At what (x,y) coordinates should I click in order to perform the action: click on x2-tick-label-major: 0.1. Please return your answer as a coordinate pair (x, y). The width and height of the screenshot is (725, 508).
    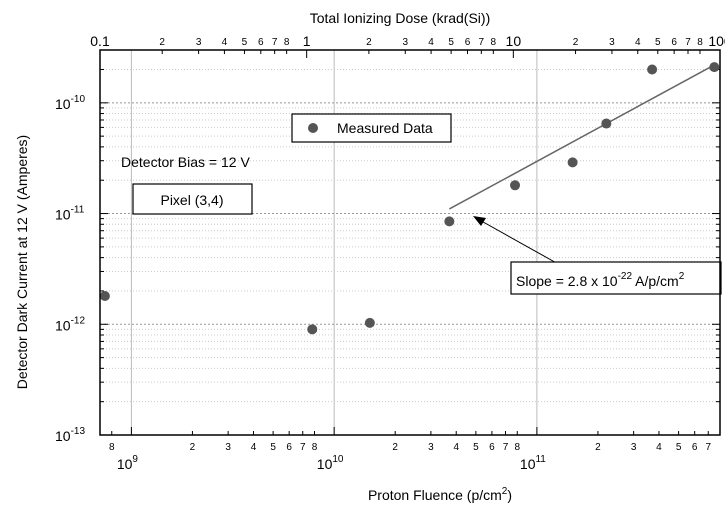
    Looking at the image, I should click on (100, 41).